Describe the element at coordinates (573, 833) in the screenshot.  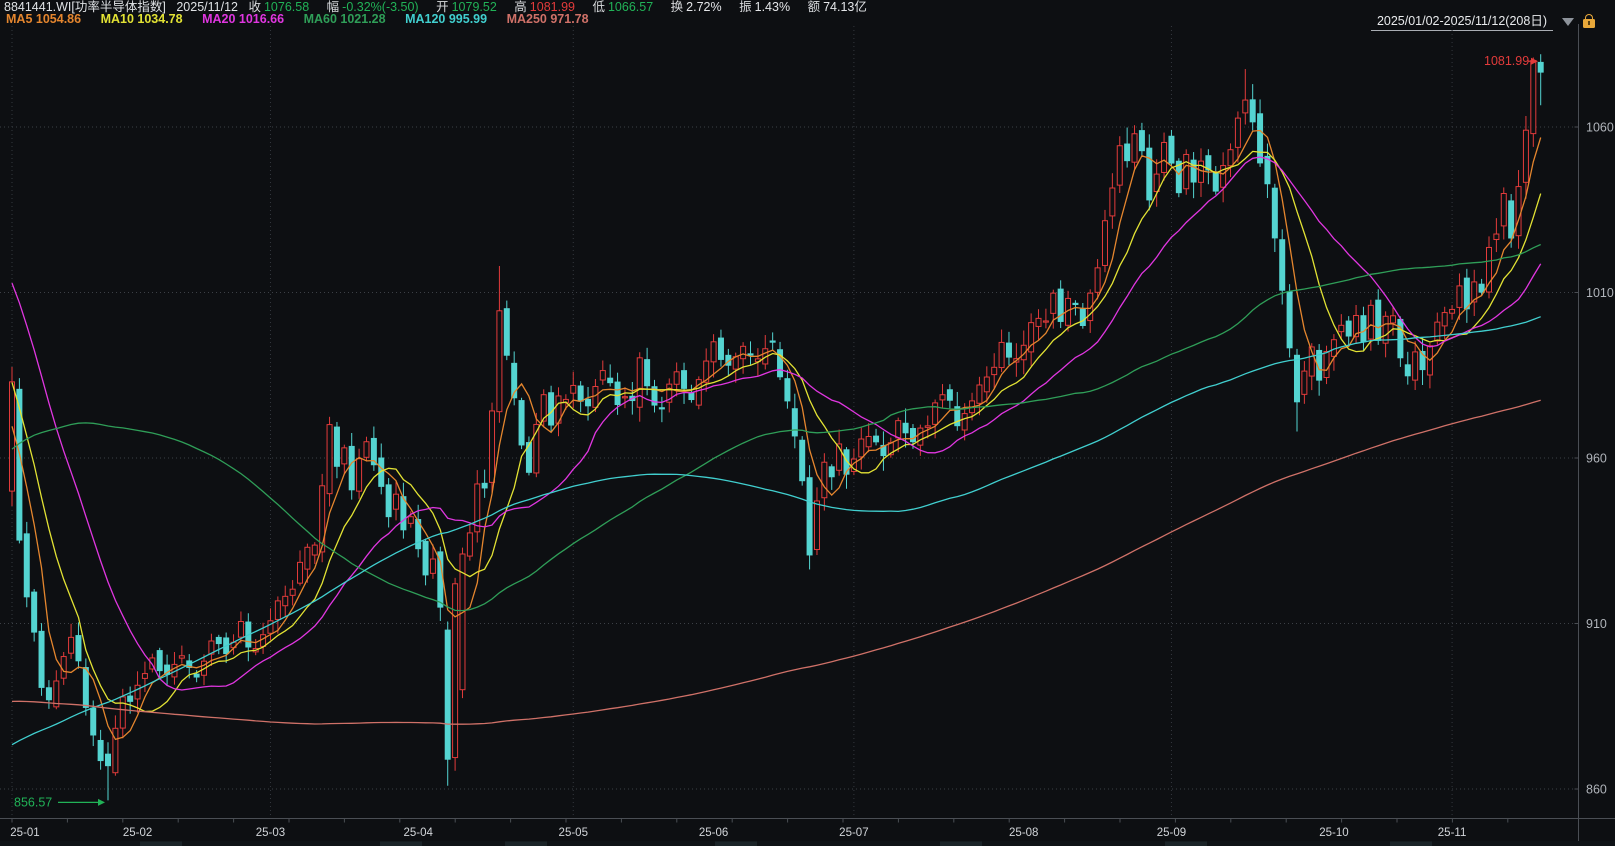
I see `svg-text: 25-05` at that location.